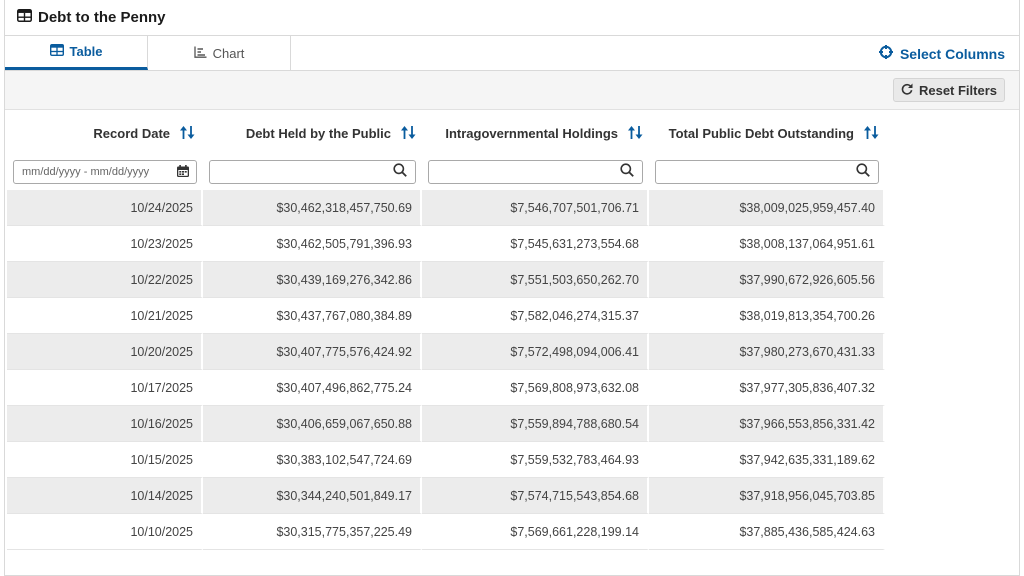  Describe the element at coordinates (767, 424) in the screenshot. I see `cell-total-debt: $37,966,553,856,331.42` at that location.